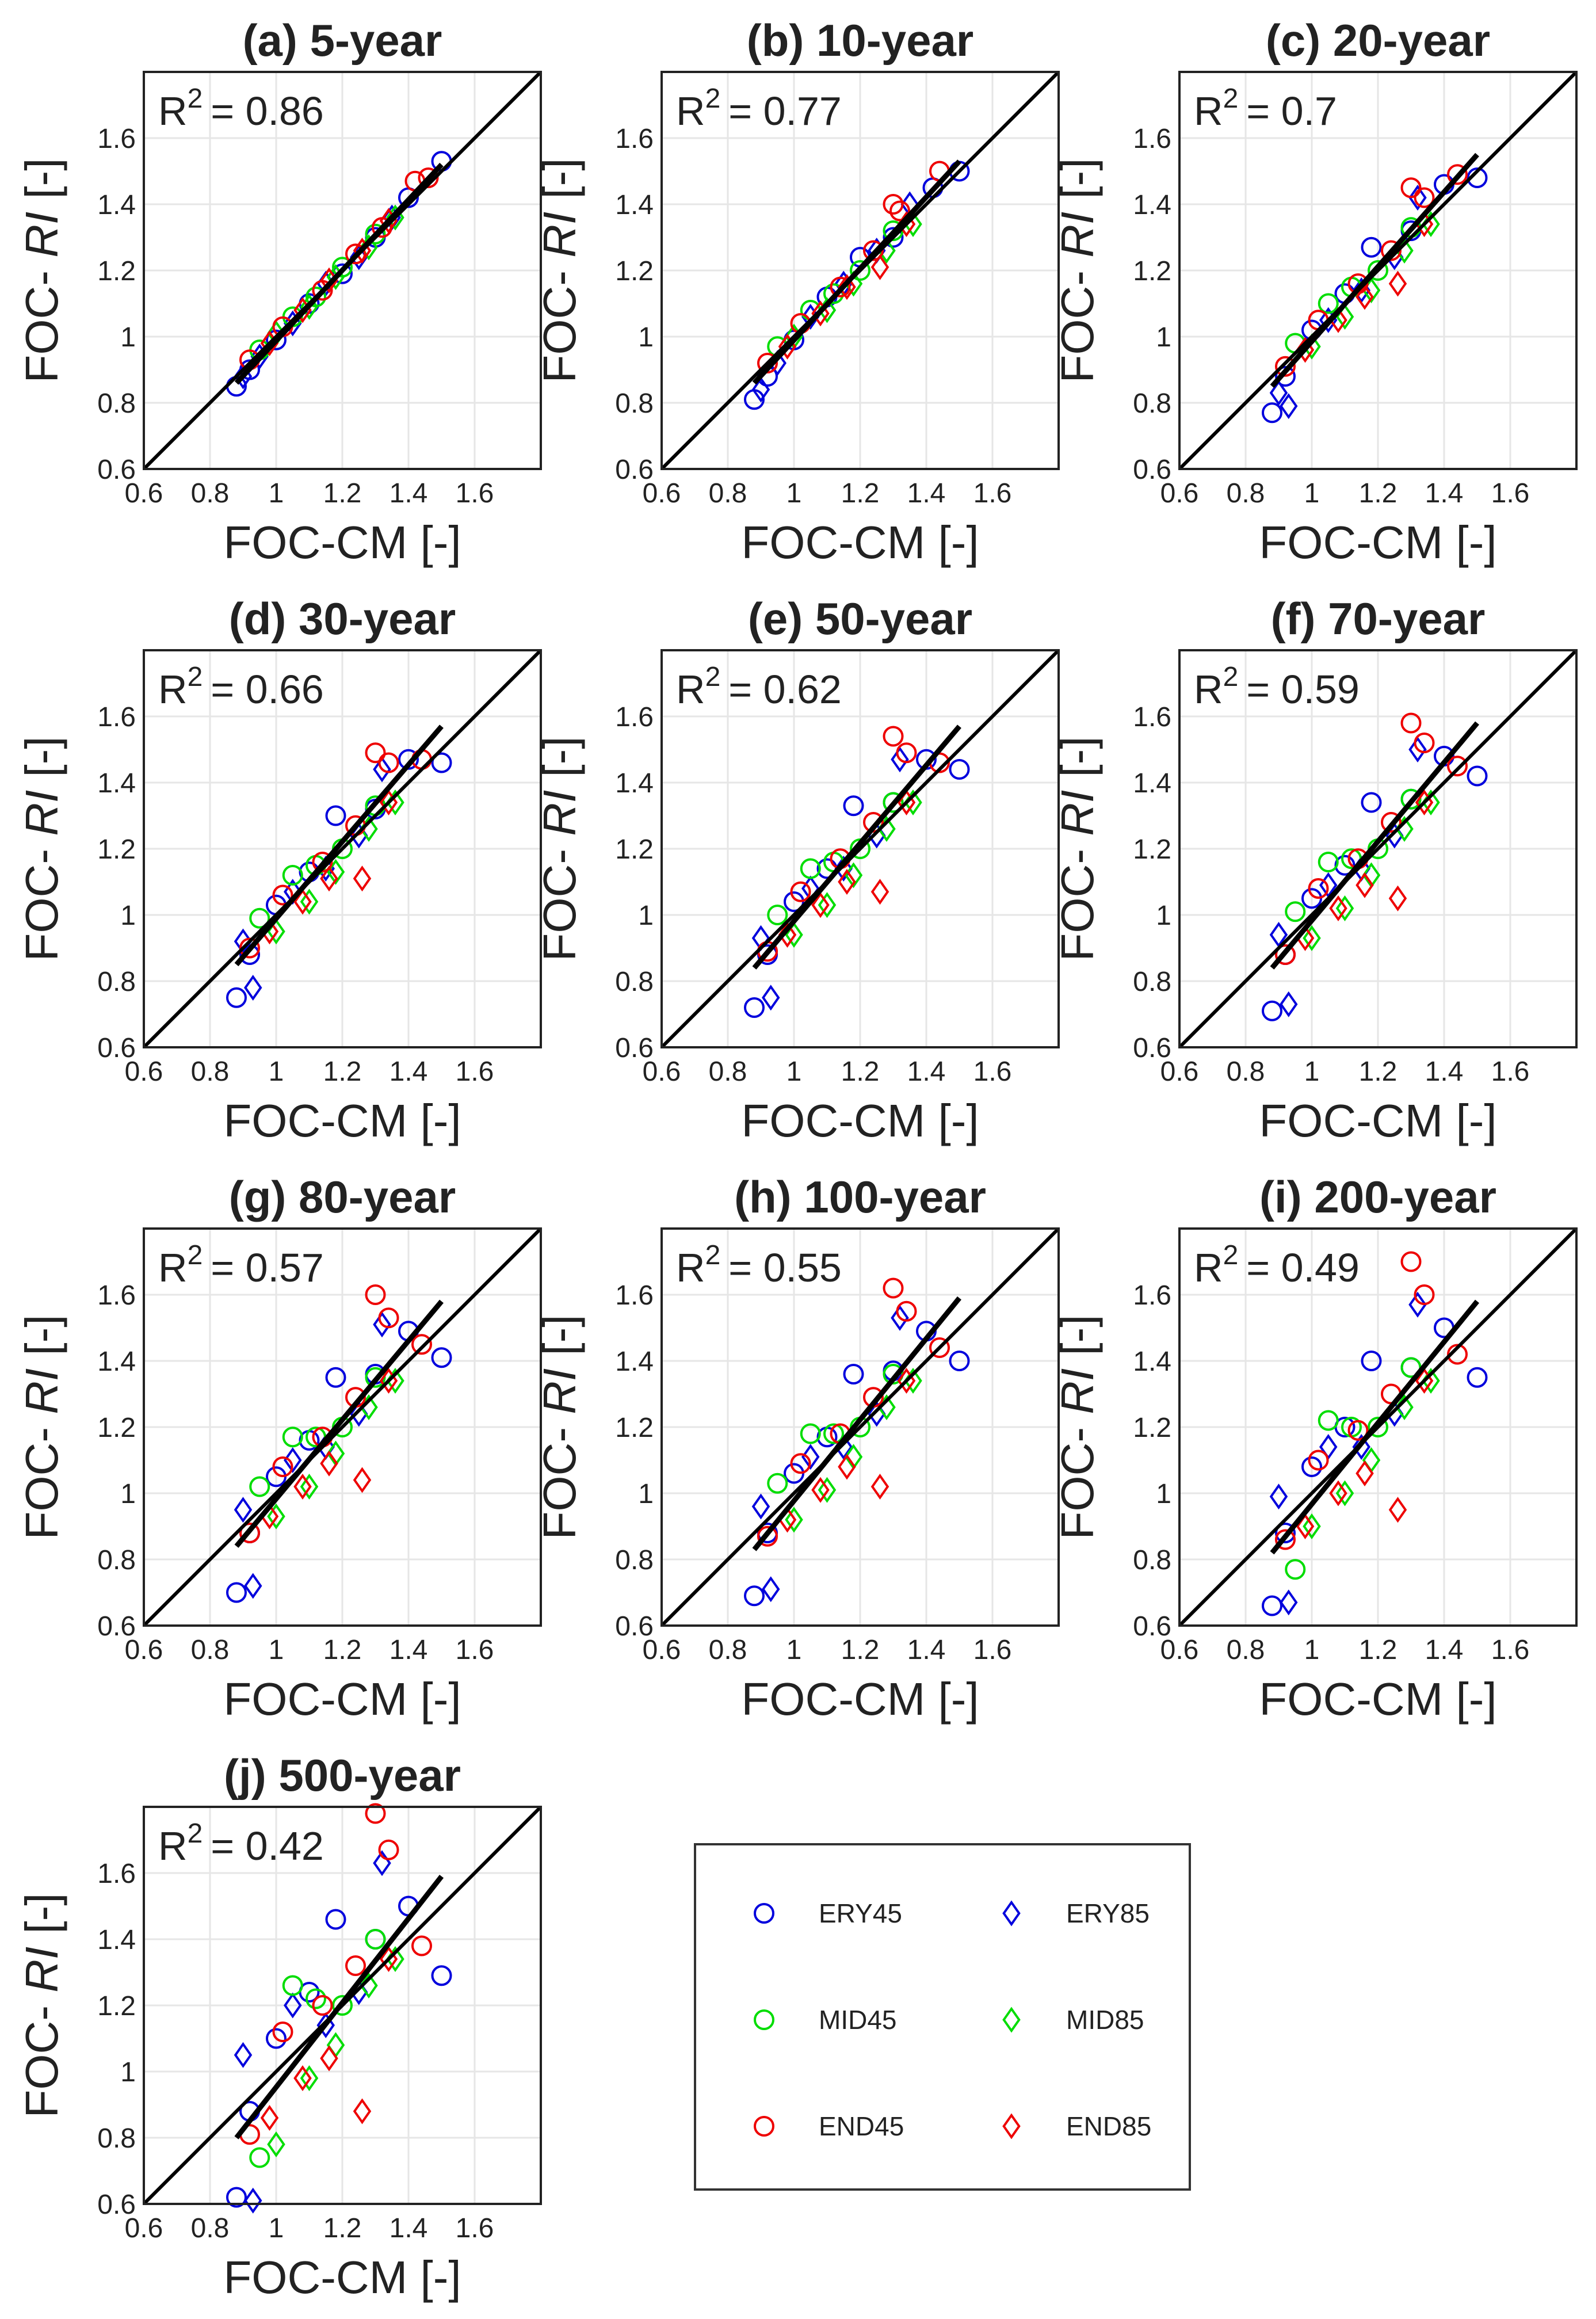  Describe the element at coordinates (942, 2017) in the screenshot. I see `legend: ERY45 ERY85 MID45 MID85 END45 END85` at that location.